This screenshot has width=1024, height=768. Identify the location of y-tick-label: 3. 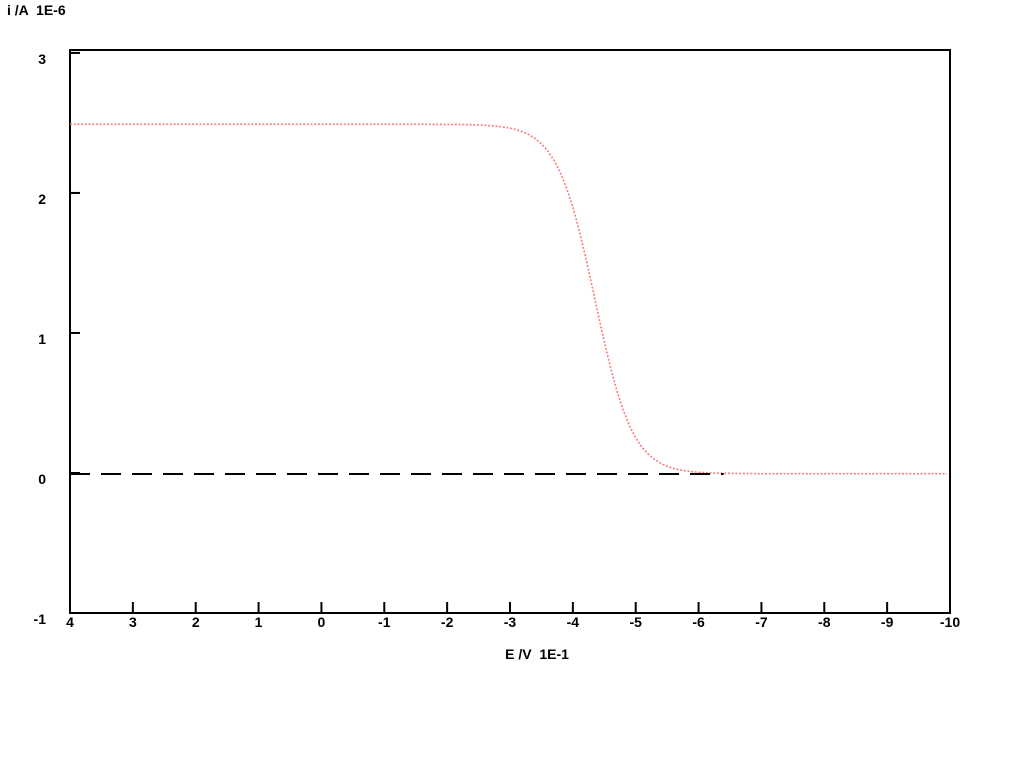
(42, 59).